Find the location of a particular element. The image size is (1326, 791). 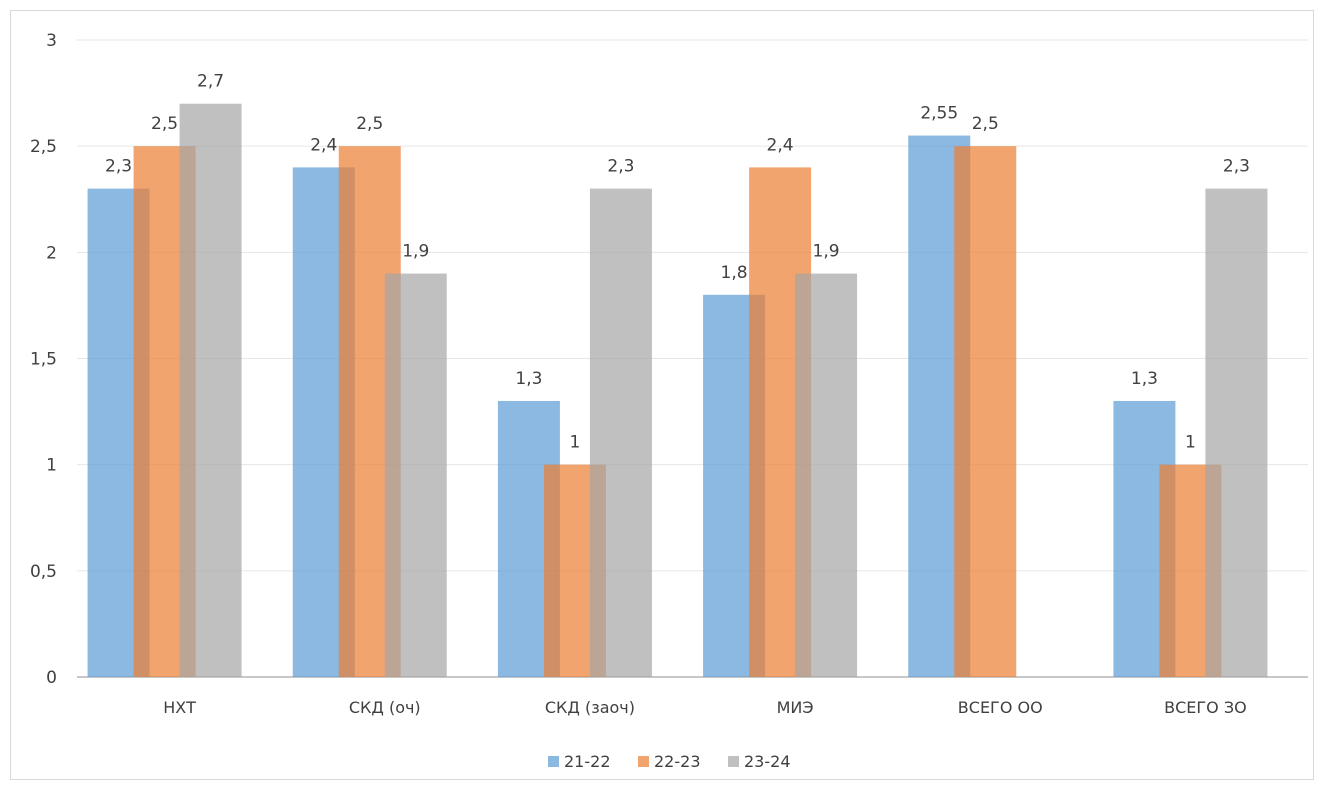

y-tick-label: 2 is located at coordinates (51, 253).